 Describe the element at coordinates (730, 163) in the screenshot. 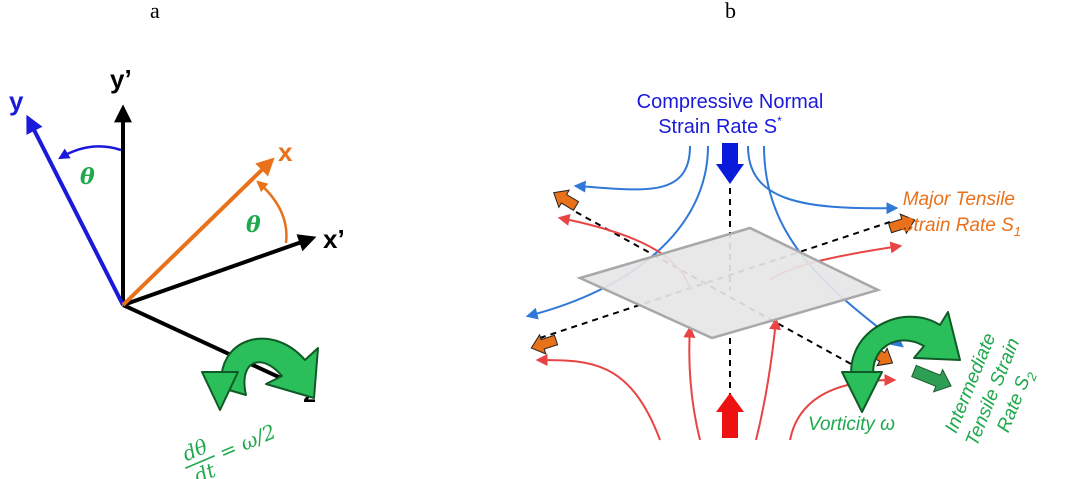

I see `compressive-arrow-icon` at that location.